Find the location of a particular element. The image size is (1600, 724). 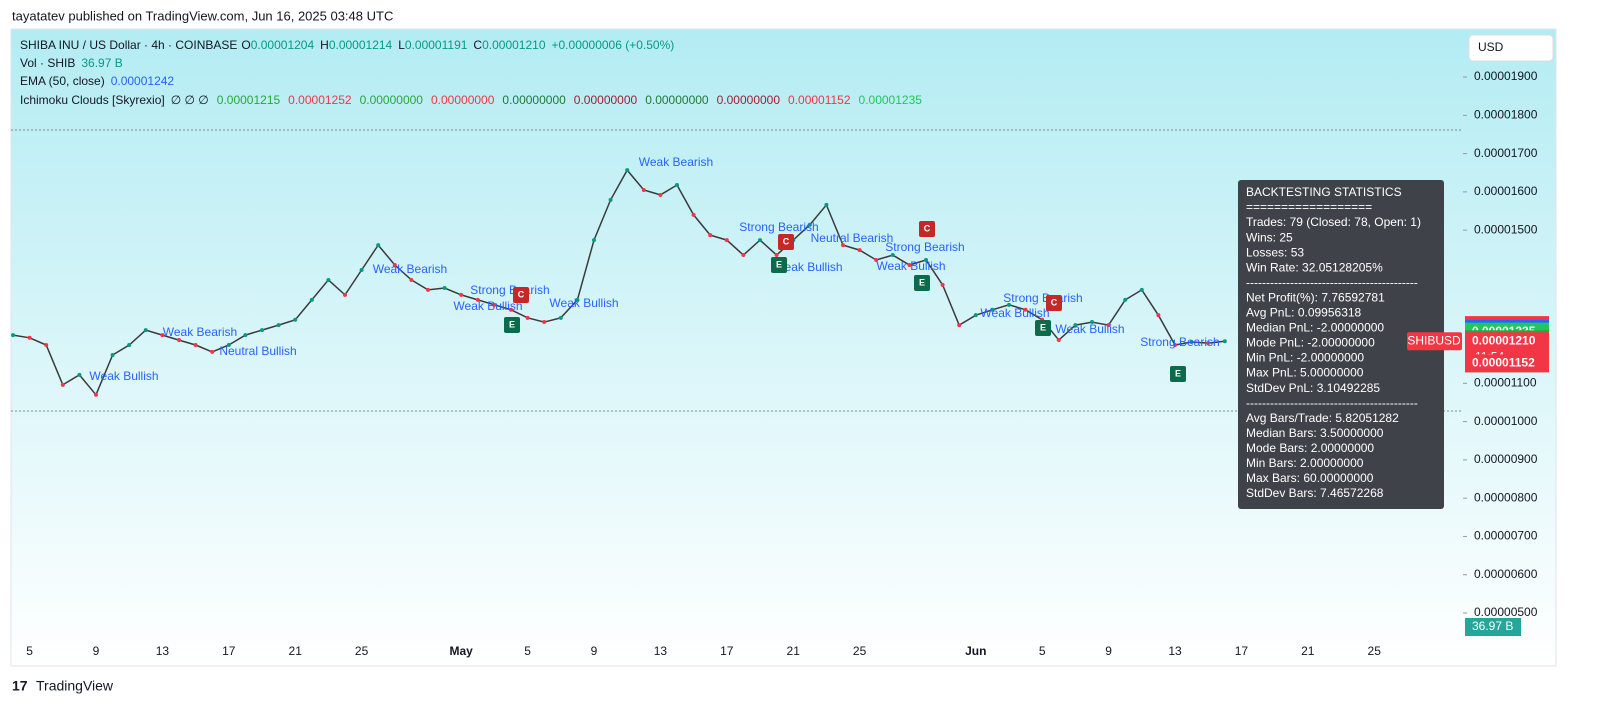

y-tick-label: 0.00001100 is located at coordinates (1505, 382).